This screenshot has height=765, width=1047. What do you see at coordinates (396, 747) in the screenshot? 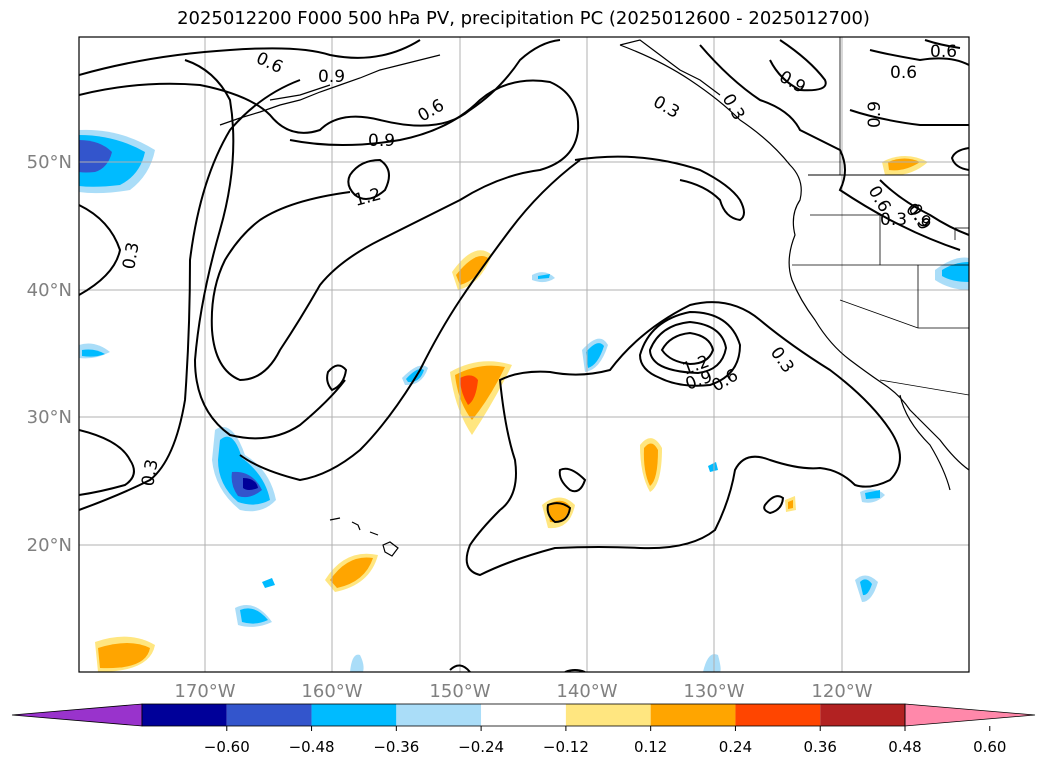
I see `colorbar-tick-label: −0.36` at bounding box center [396, 747].